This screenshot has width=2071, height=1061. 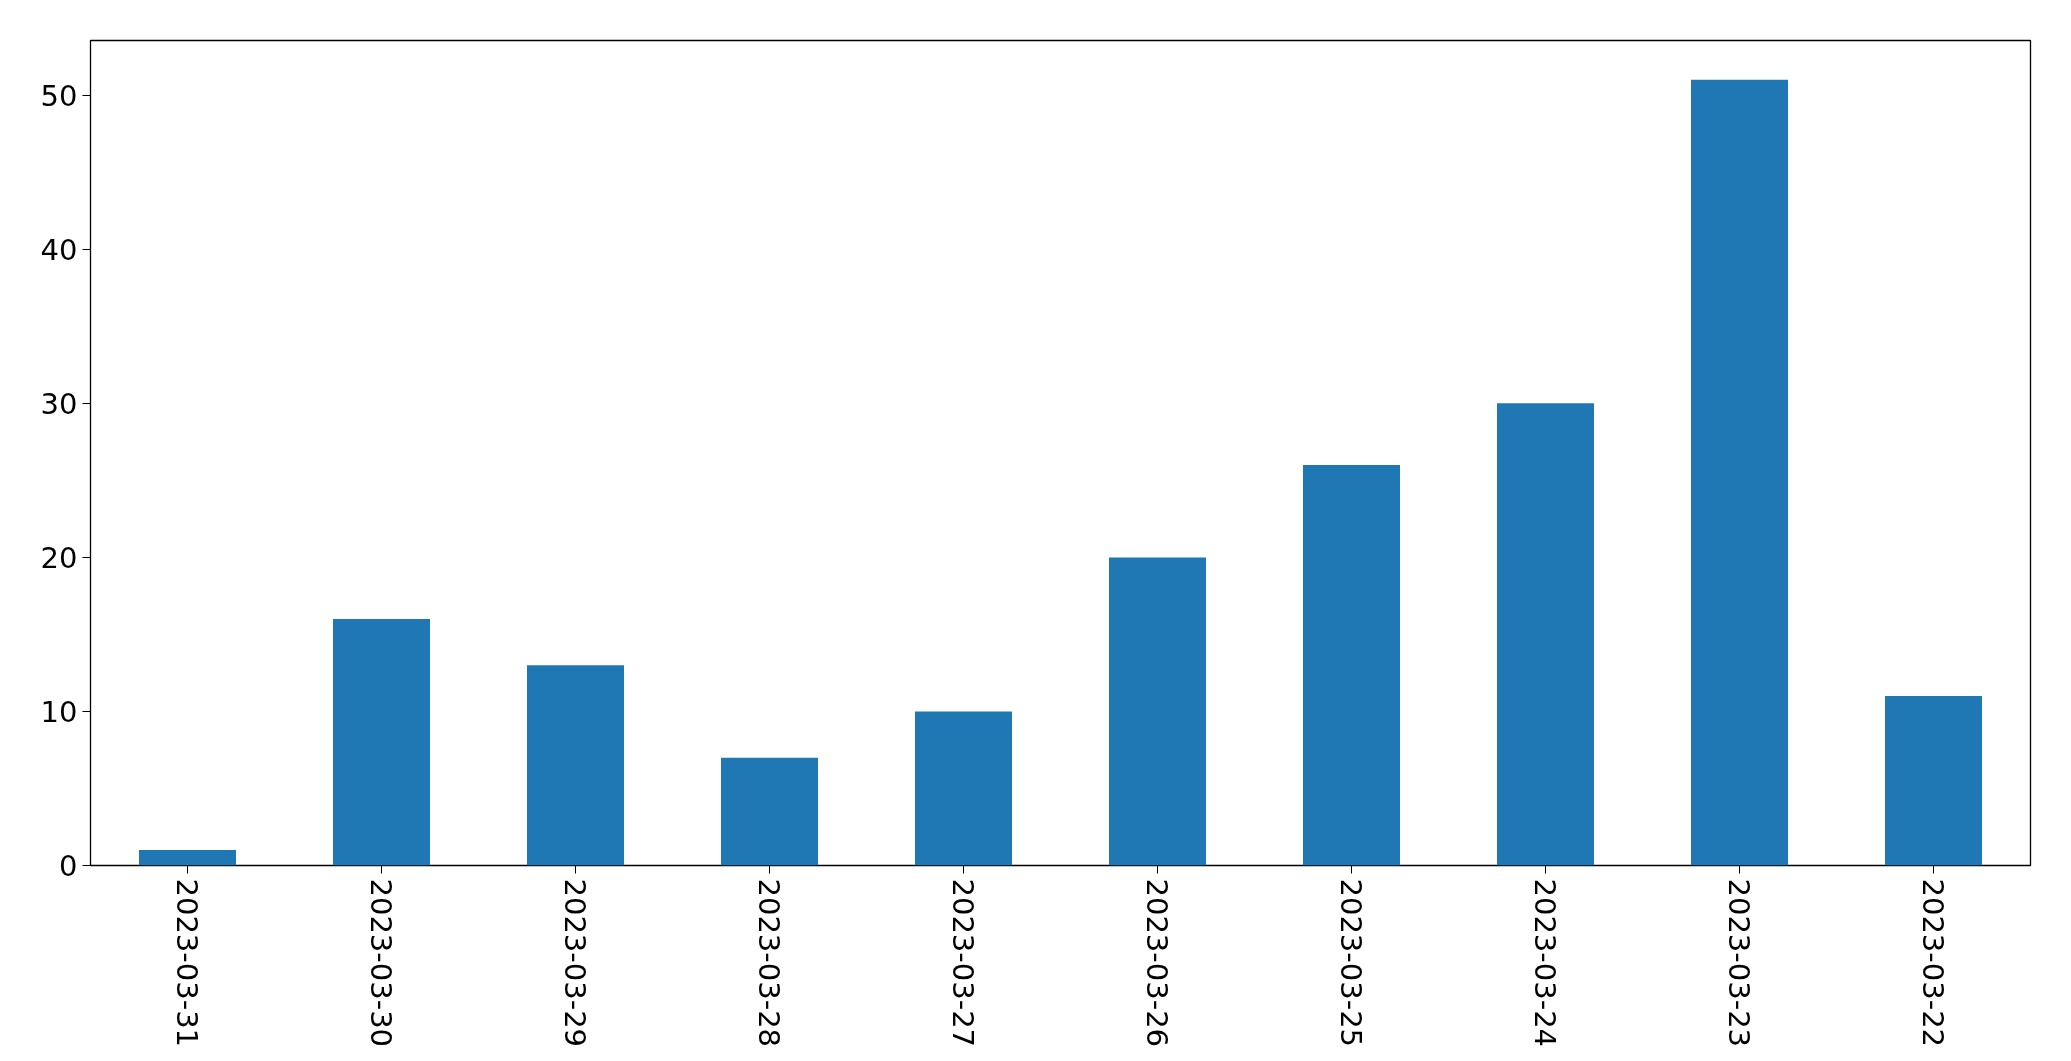 What do you see at coordinates (381, 963) in the screenshot?
I see `x-tick-label: 2023-03-30` at bounding box center [381, 963].